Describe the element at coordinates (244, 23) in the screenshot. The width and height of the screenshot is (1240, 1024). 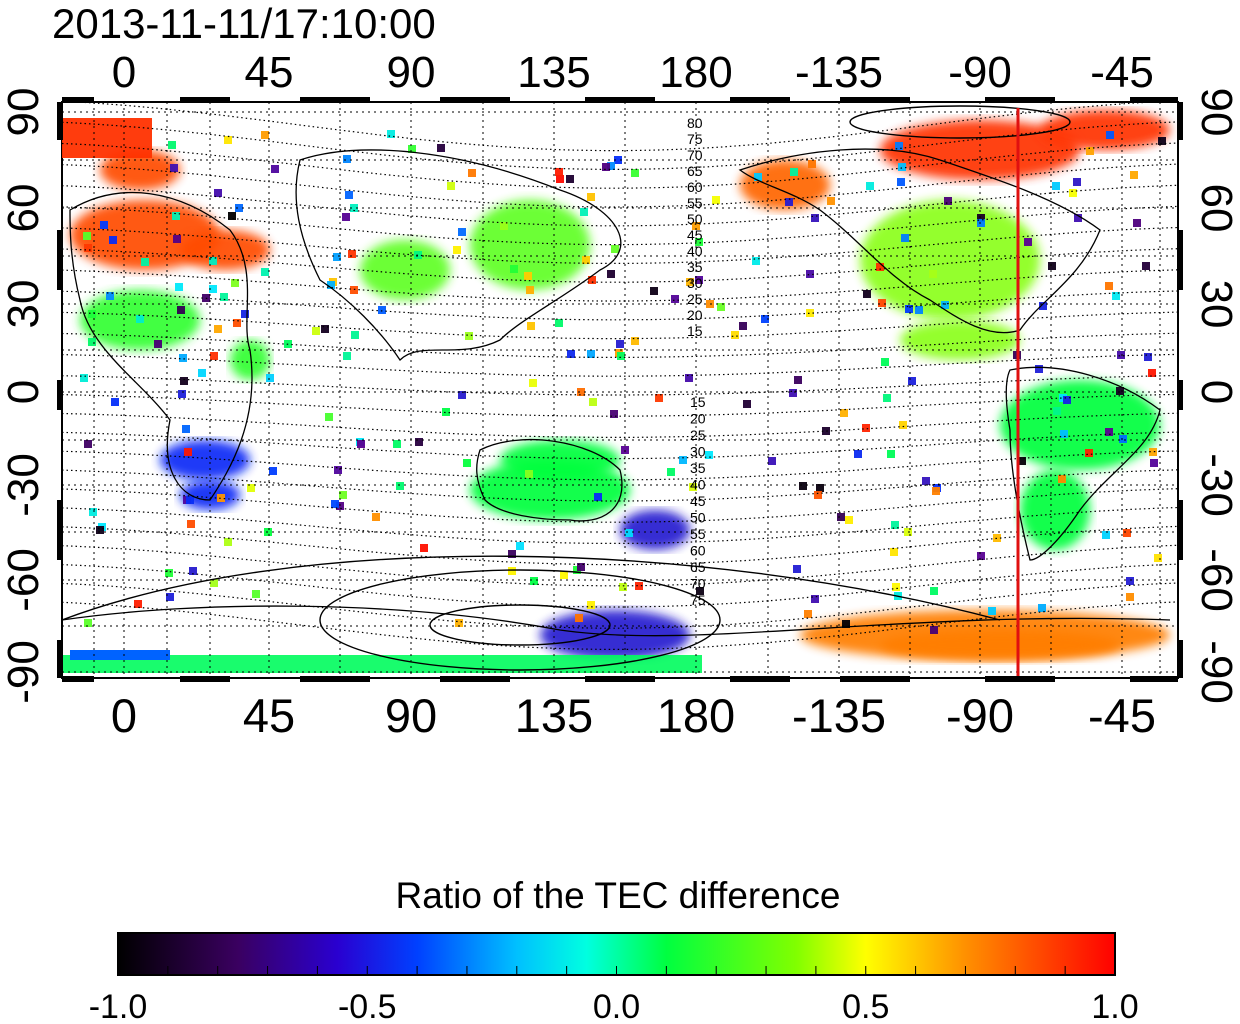
I see `map-title: 2013-11-11/17:10:00` at that location.